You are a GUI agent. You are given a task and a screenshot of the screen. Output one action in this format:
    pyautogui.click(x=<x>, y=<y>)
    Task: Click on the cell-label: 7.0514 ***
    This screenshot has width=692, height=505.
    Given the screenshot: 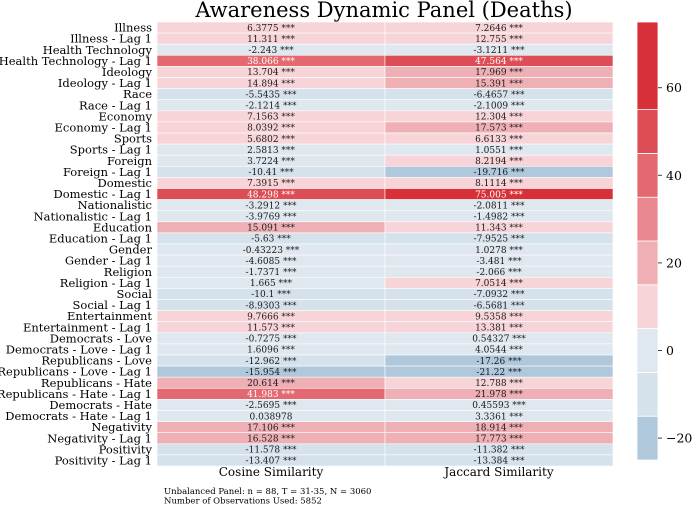 What is the action you would take?
    pyautogui.click(x=499, y=284)
    